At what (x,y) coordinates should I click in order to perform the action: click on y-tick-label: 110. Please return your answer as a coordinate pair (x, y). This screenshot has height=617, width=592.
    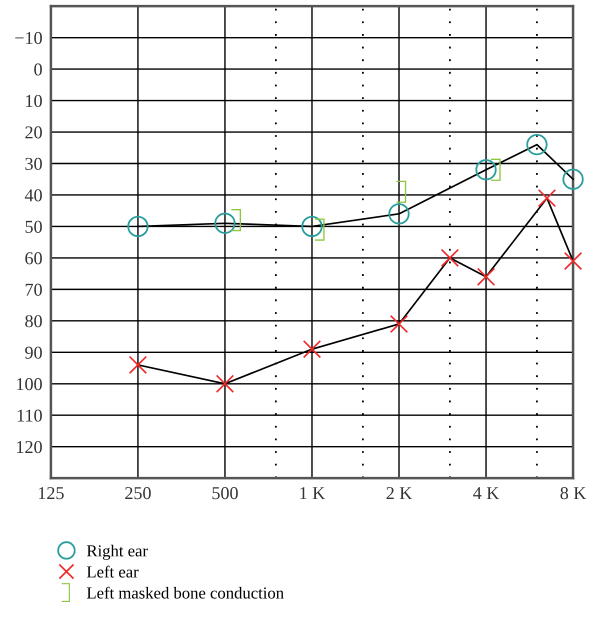
    Looking at the image, I should click on (30, 416).